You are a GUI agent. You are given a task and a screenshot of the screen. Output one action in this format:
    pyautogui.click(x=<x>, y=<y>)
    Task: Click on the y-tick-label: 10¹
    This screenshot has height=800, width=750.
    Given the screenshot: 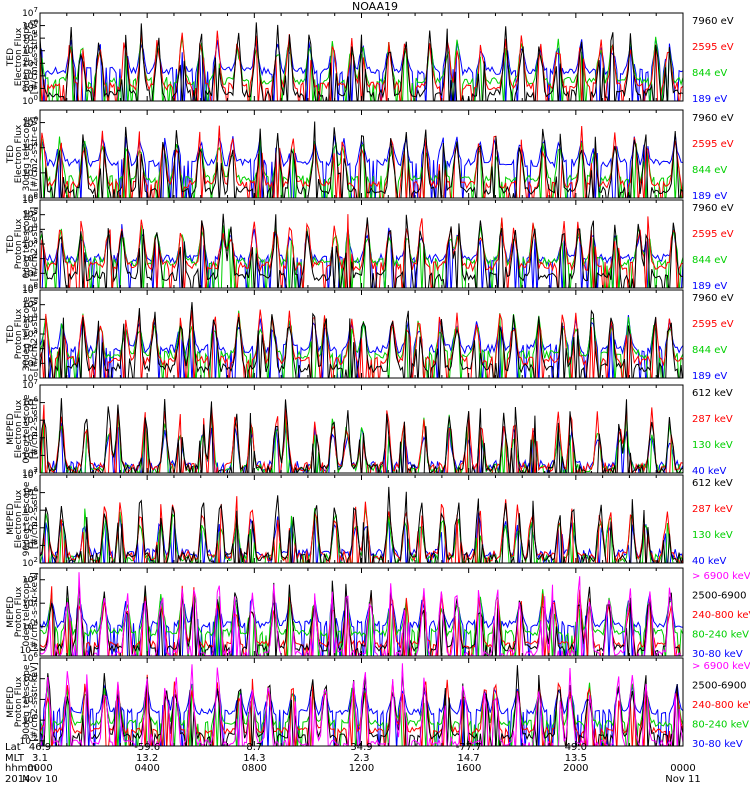 What is the action you would take?
    pyautogui.click(x=30, y=362)
    